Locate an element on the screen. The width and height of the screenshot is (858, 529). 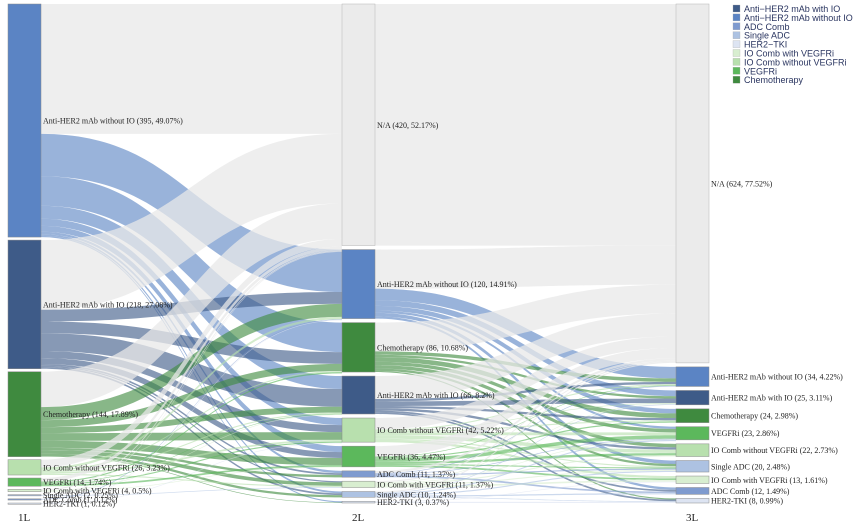
stage-labels: 1L 2L 3L is located at coordinates (358, 518).